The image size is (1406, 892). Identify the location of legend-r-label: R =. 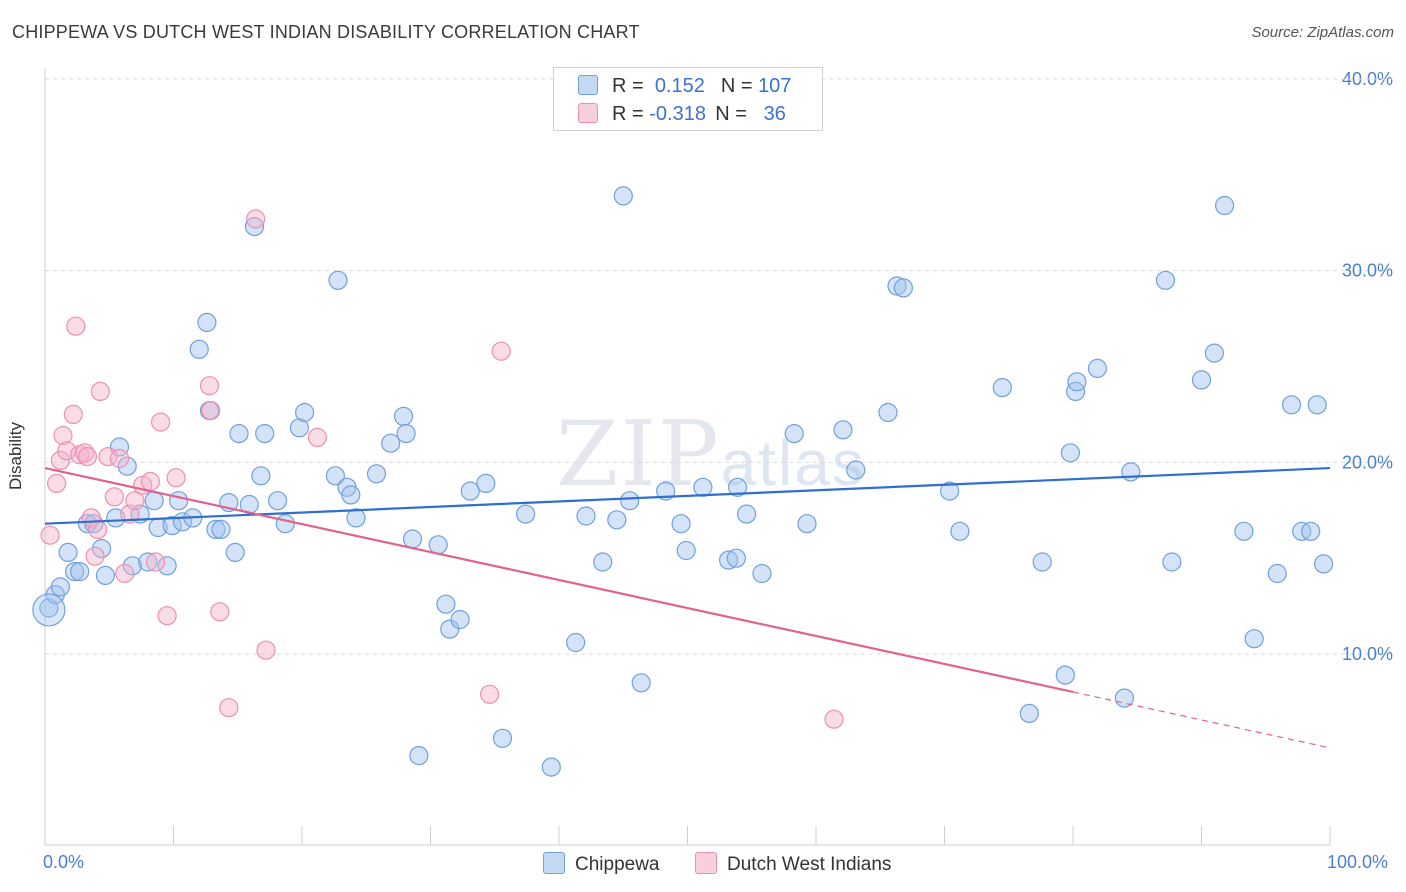
(628, 86).